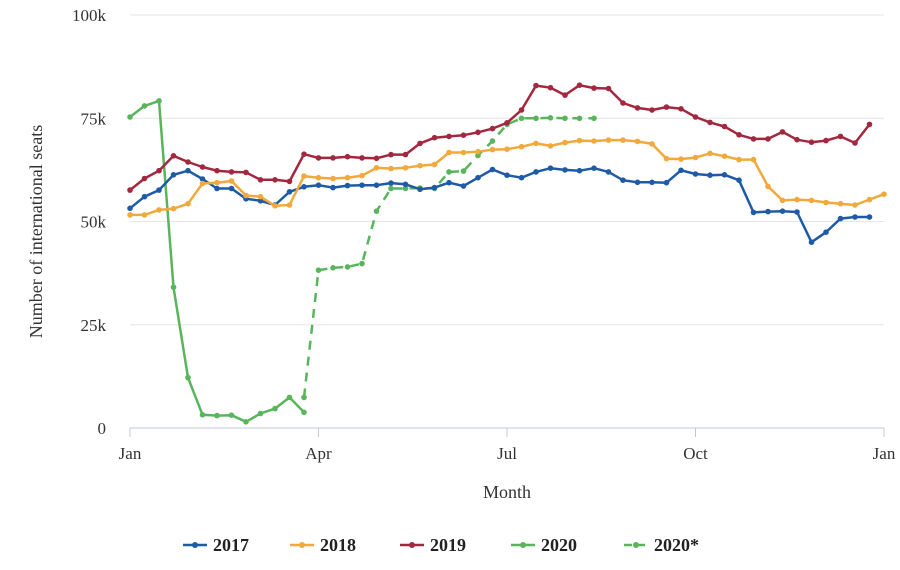 Image resolution: width=900 pixels, height=570 pixels. I want to click on legend-item-2019: 2019, so click(433, 545).